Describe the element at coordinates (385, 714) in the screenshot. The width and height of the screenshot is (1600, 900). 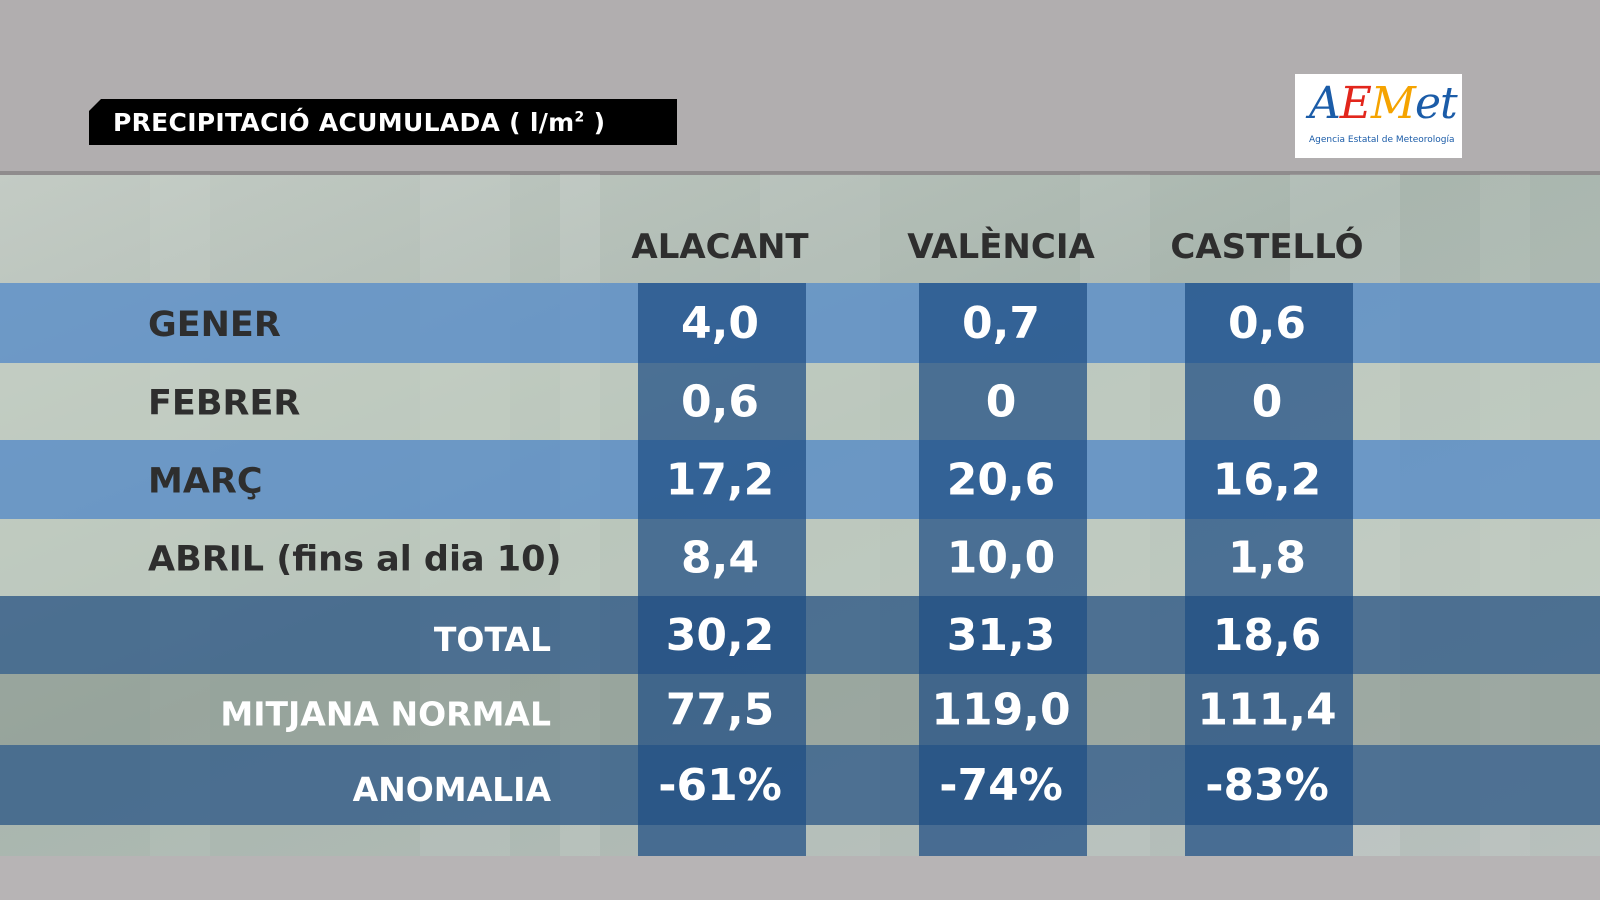
I see `row-label: MITJANA NORMAL` at that location.